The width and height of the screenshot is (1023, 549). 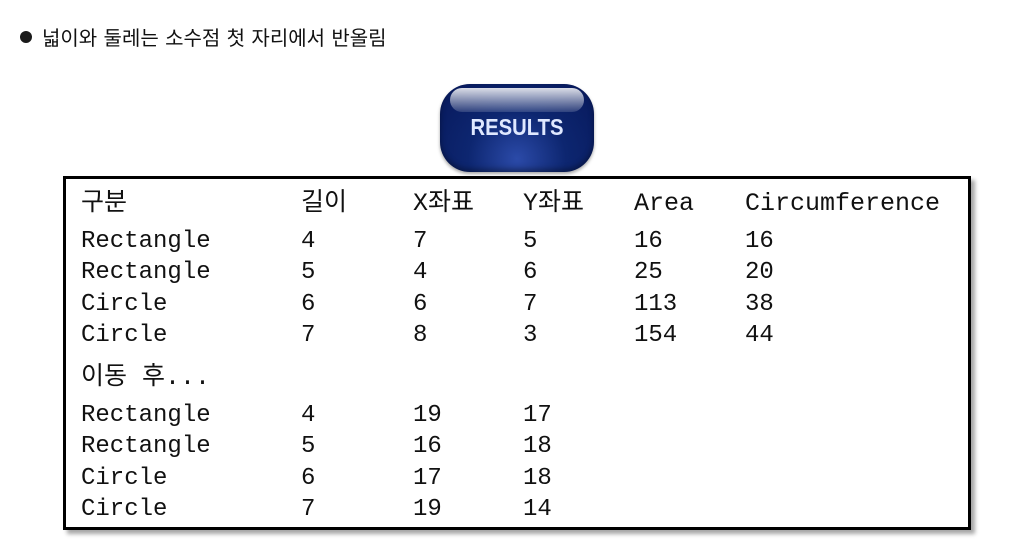 I want to click on cell-x: 8, so click(x=420, y=335).